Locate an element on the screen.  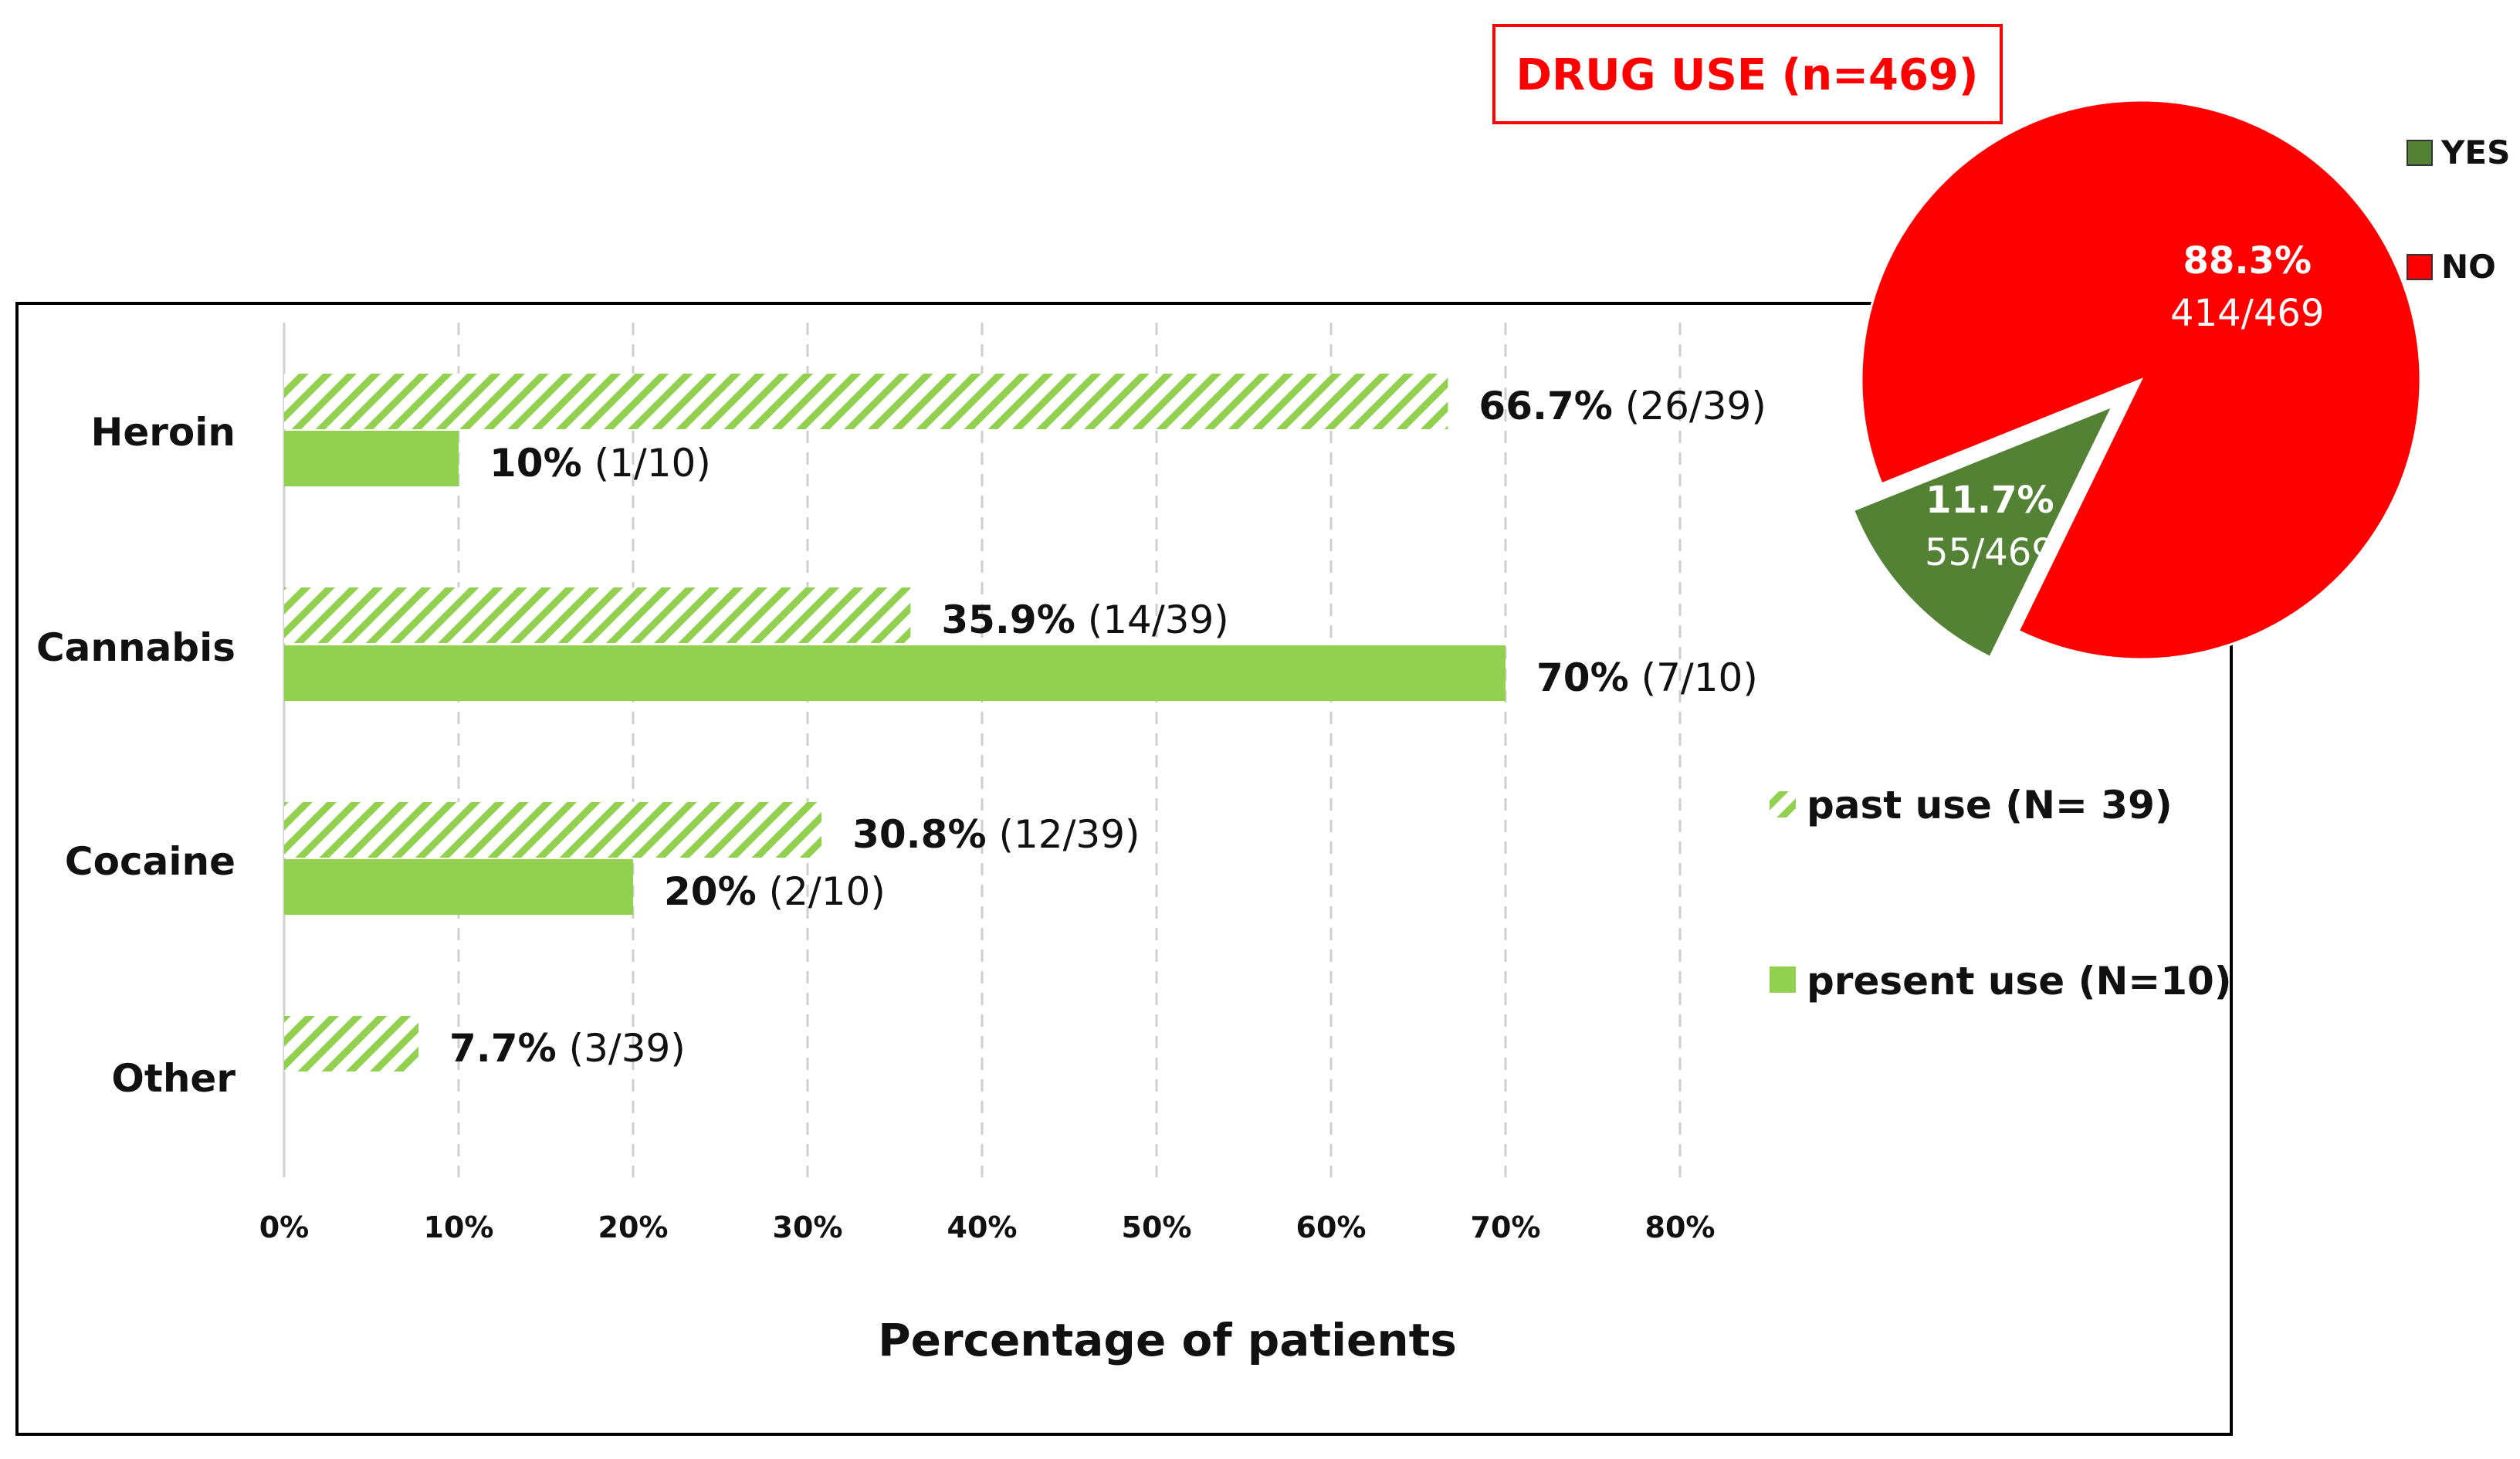
pie-title-box is located at coordinates (1748, 74).